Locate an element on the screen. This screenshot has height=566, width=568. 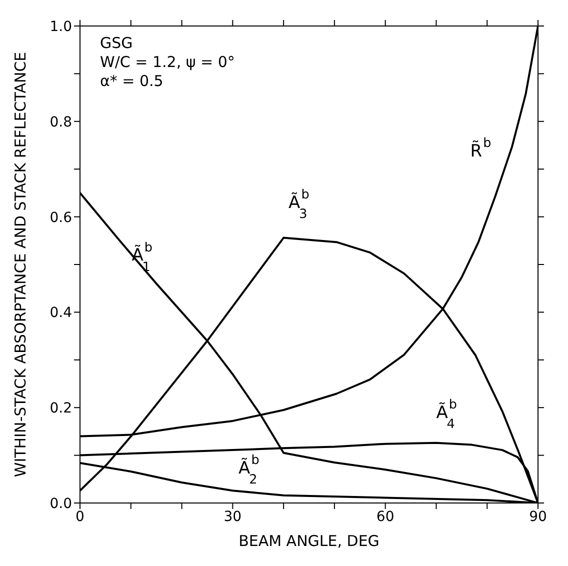
x-axis-title: BEAM ANGLE, DEG is located at coordinates (309, 541).